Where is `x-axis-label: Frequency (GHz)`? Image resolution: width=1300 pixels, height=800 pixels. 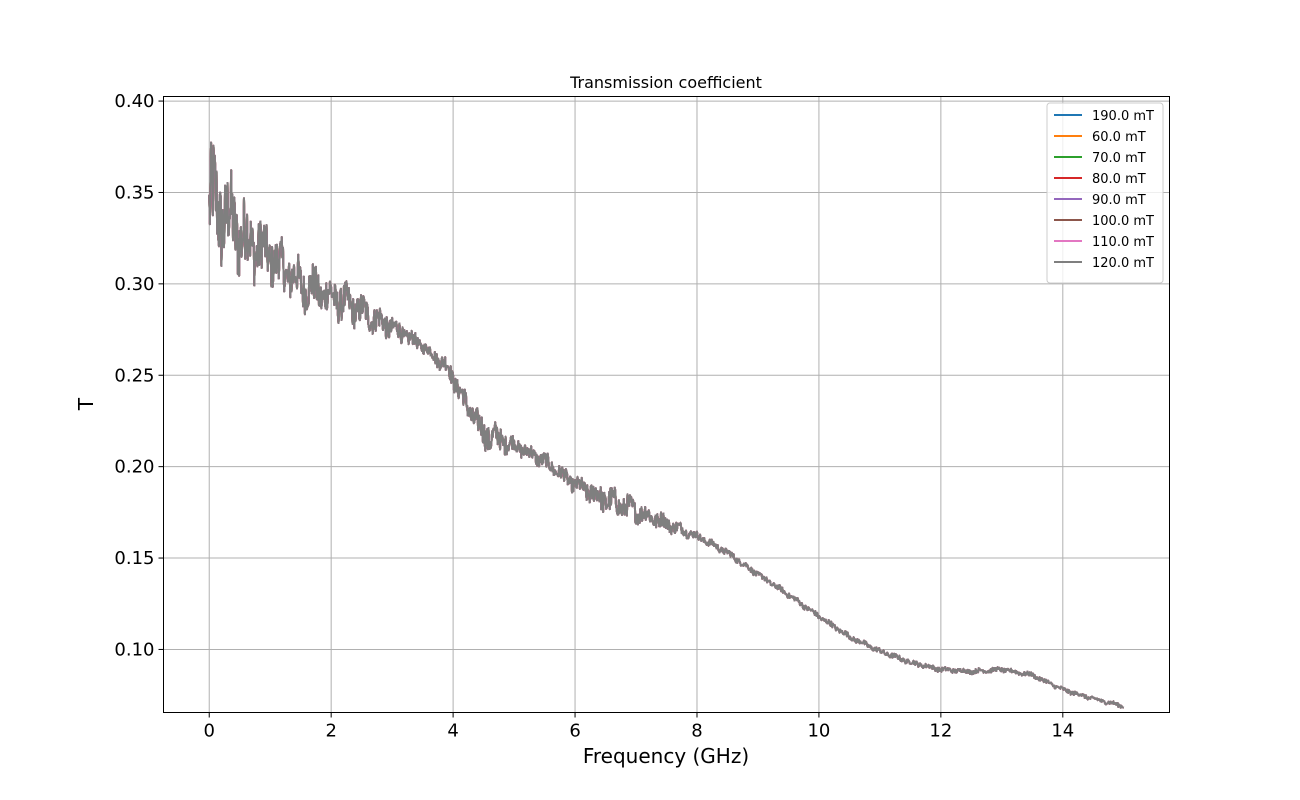
x-axis-label: Frequency (GHz) is located at coordinates (666, 756).